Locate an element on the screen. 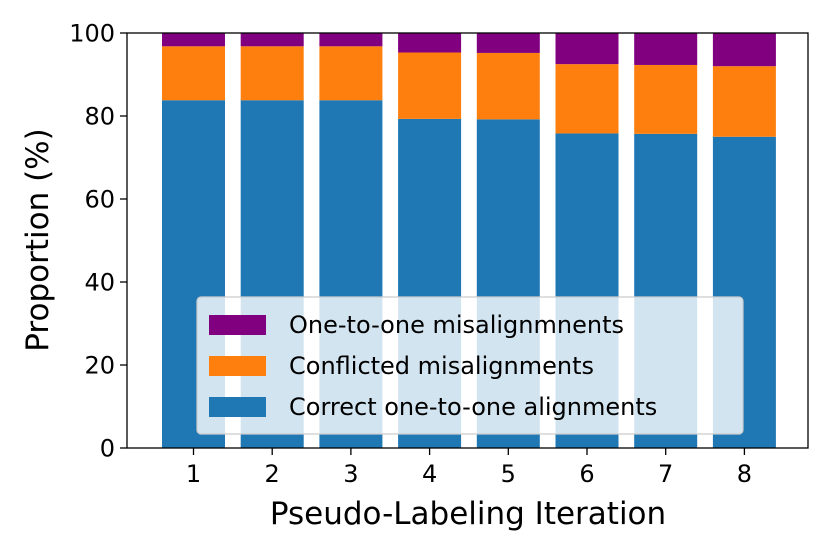 The height and width of the screenshot is (554, 830). y-axis-label: Proportion (%) is located at coordinates (38, 239).